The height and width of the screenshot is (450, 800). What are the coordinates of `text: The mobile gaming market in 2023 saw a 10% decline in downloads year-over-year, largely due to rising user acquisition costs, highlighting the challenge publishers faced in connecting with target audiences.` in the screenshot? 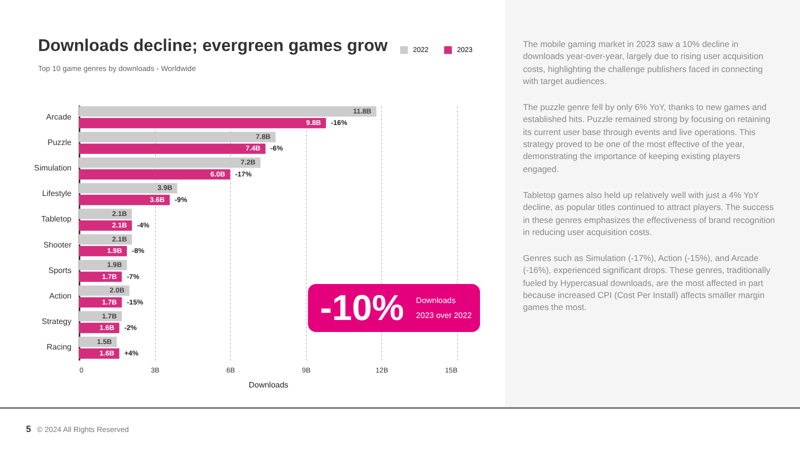 It's located at (643, 63).